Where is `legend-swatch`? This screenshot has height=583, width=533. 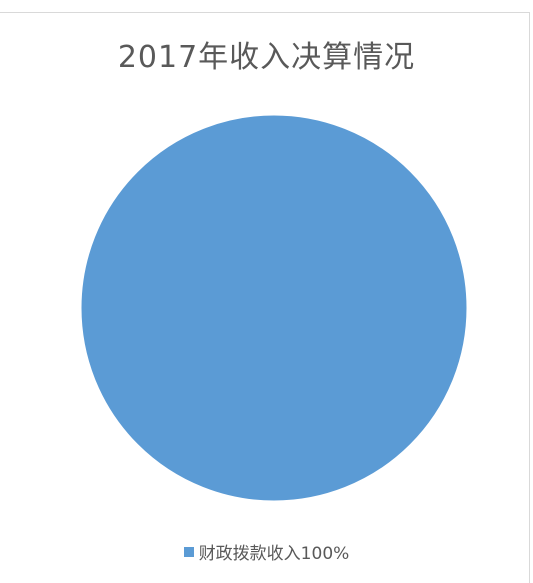
legend-swatch is located at coordinates (188, 551).